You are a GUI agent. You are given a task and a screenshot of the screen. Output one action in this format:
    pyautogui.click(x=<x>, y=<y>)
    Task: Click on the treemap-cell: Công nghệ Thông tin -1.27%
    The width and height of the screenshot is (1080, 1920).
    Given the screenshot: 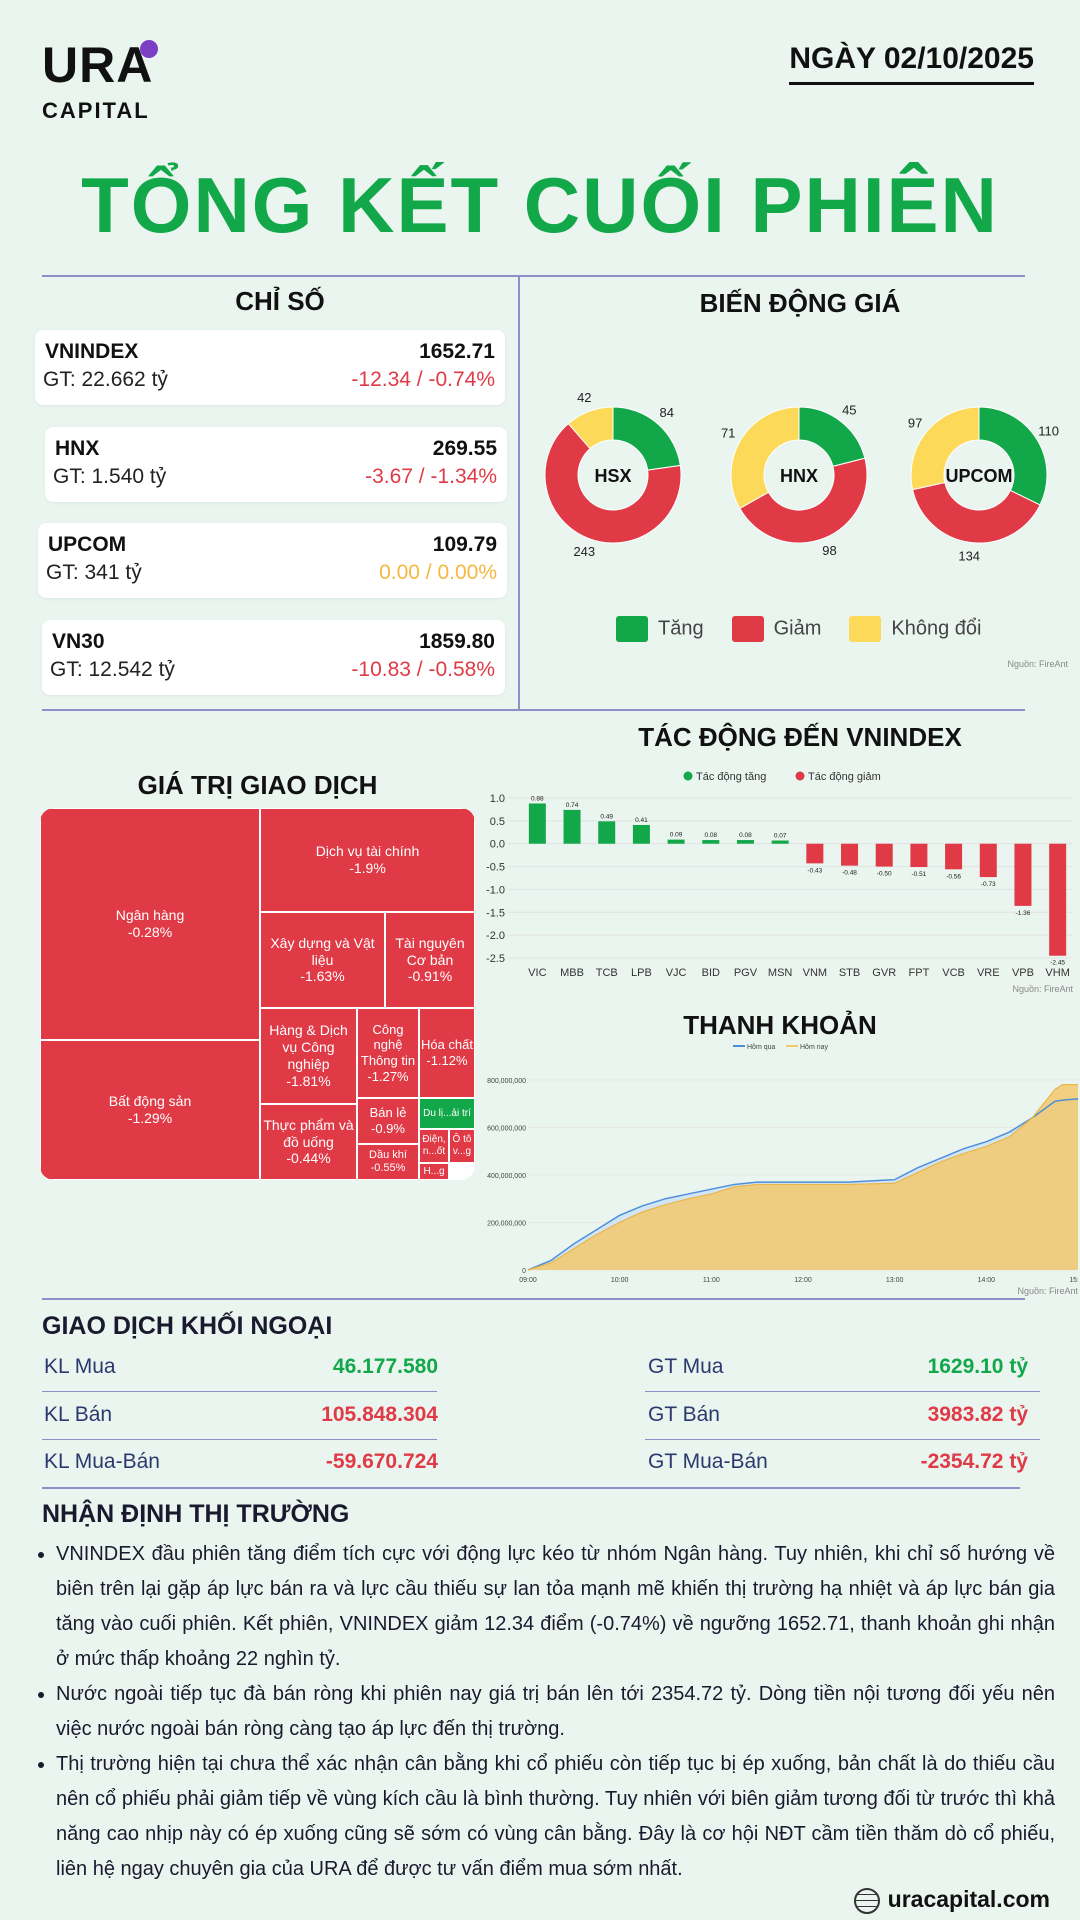 What is the action you would take?
    pyautogui.click(x=388, y=1053)
    